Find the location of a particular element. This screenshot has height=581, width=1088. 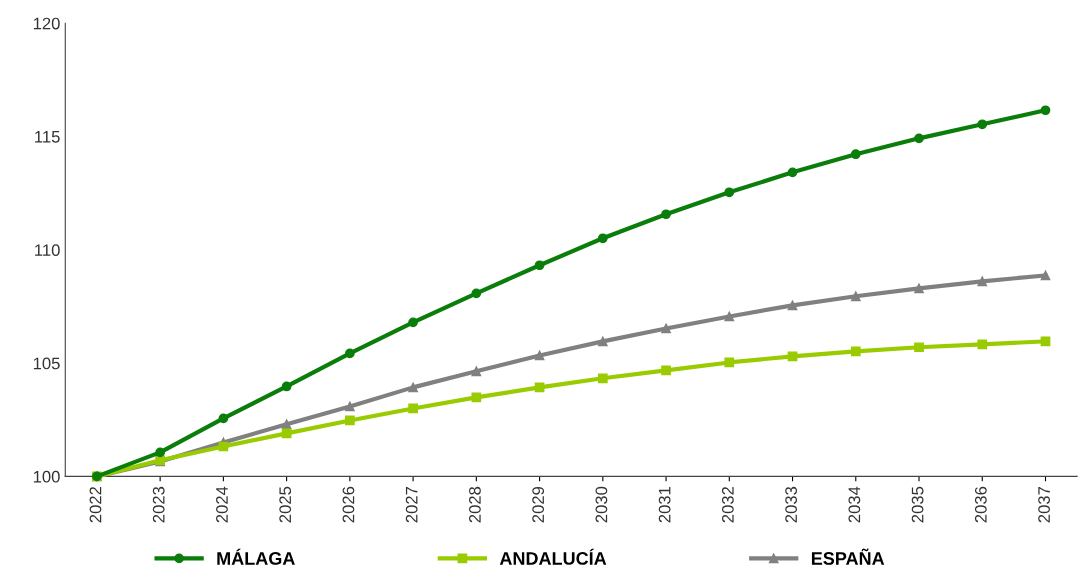

legend-label: MÁLAGA is located at coordinates (256, 556).